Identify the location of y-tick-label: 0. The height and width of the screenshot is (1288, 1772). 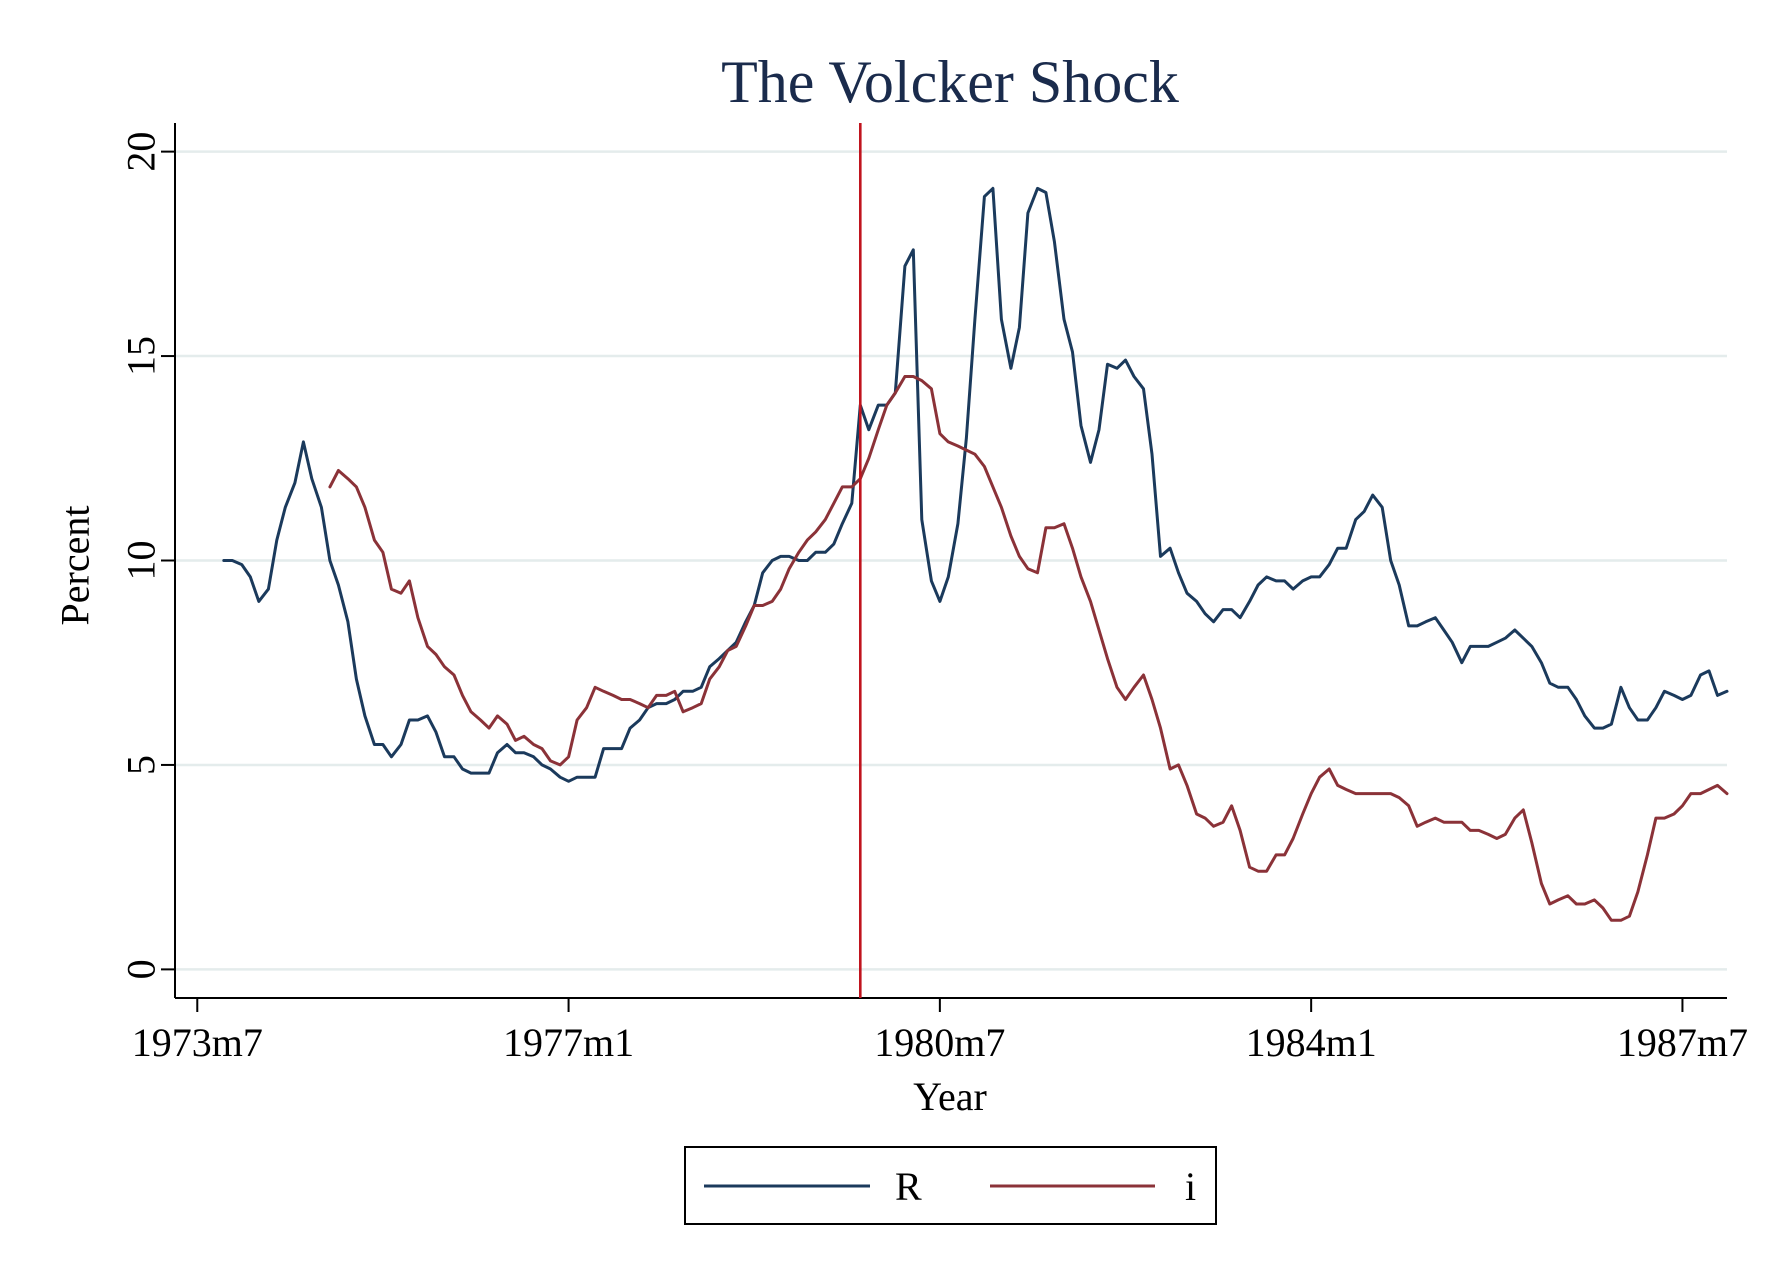
(141, 969).